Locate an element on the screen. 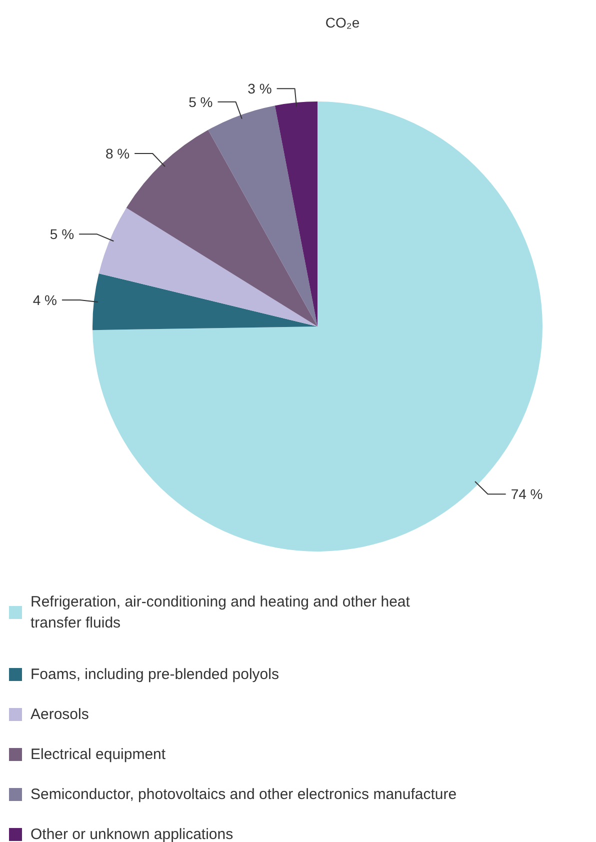 The height and width of the screenshot is (842, 596). data-label: 4 % is located at coordinates (44, 300).